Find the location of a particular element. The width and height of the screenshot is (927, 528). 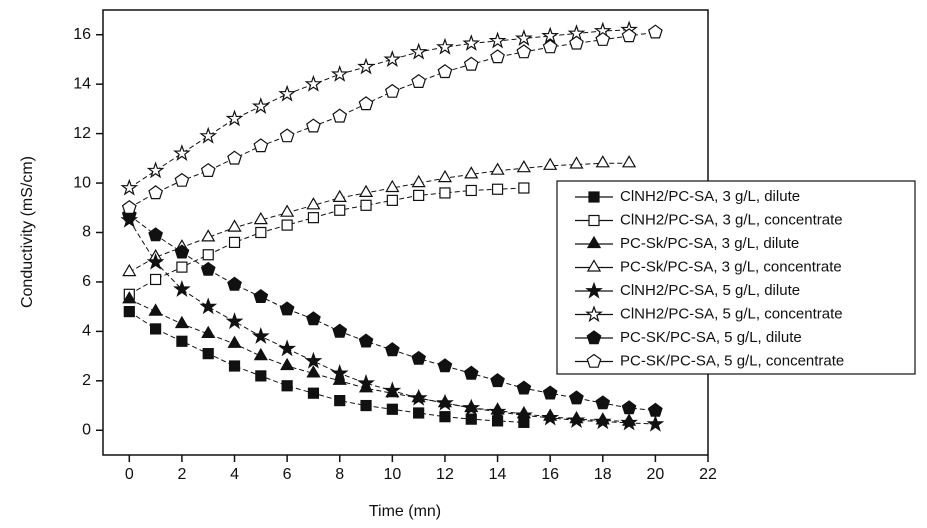

legend-label: PC-Sk/PC-SA, 3 g/L, concentrate is located at coordinates (731, 266).